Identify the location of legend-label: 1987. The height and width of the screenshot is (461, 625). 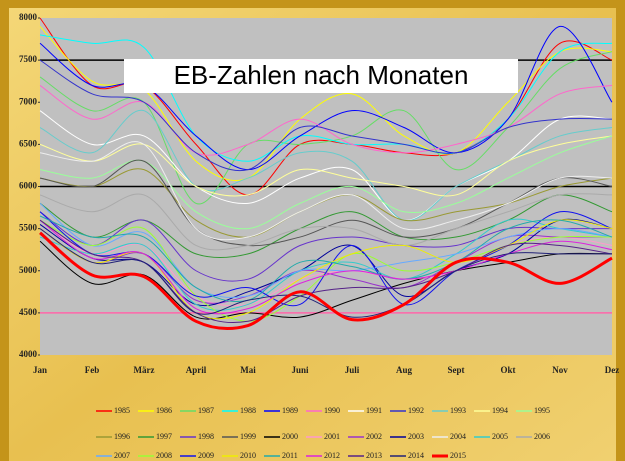
(206, 410).